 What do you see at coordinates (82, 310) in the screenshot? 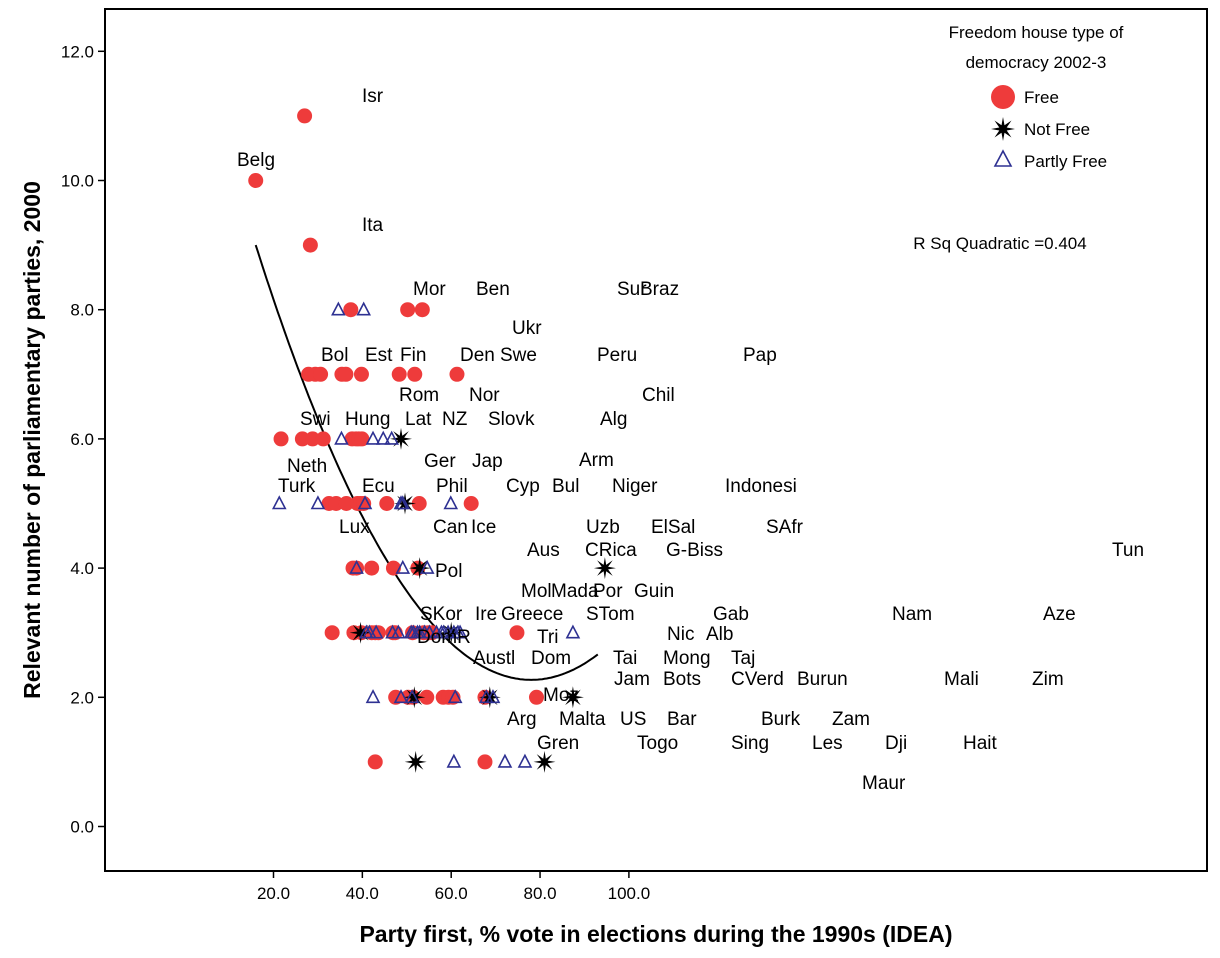
I see `y-tick-label: 8.0` at bounding box center [82, 310].